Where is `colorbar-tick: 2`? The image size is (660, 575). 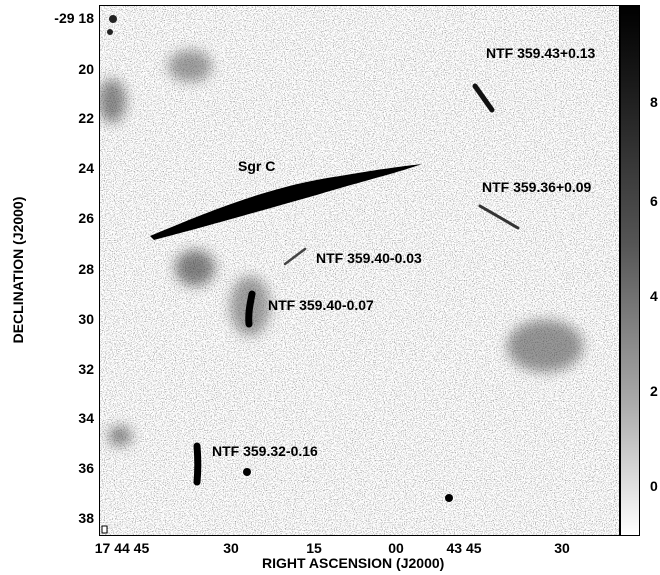
colorbar-tick: 2 is located at coordinates (654, 391).